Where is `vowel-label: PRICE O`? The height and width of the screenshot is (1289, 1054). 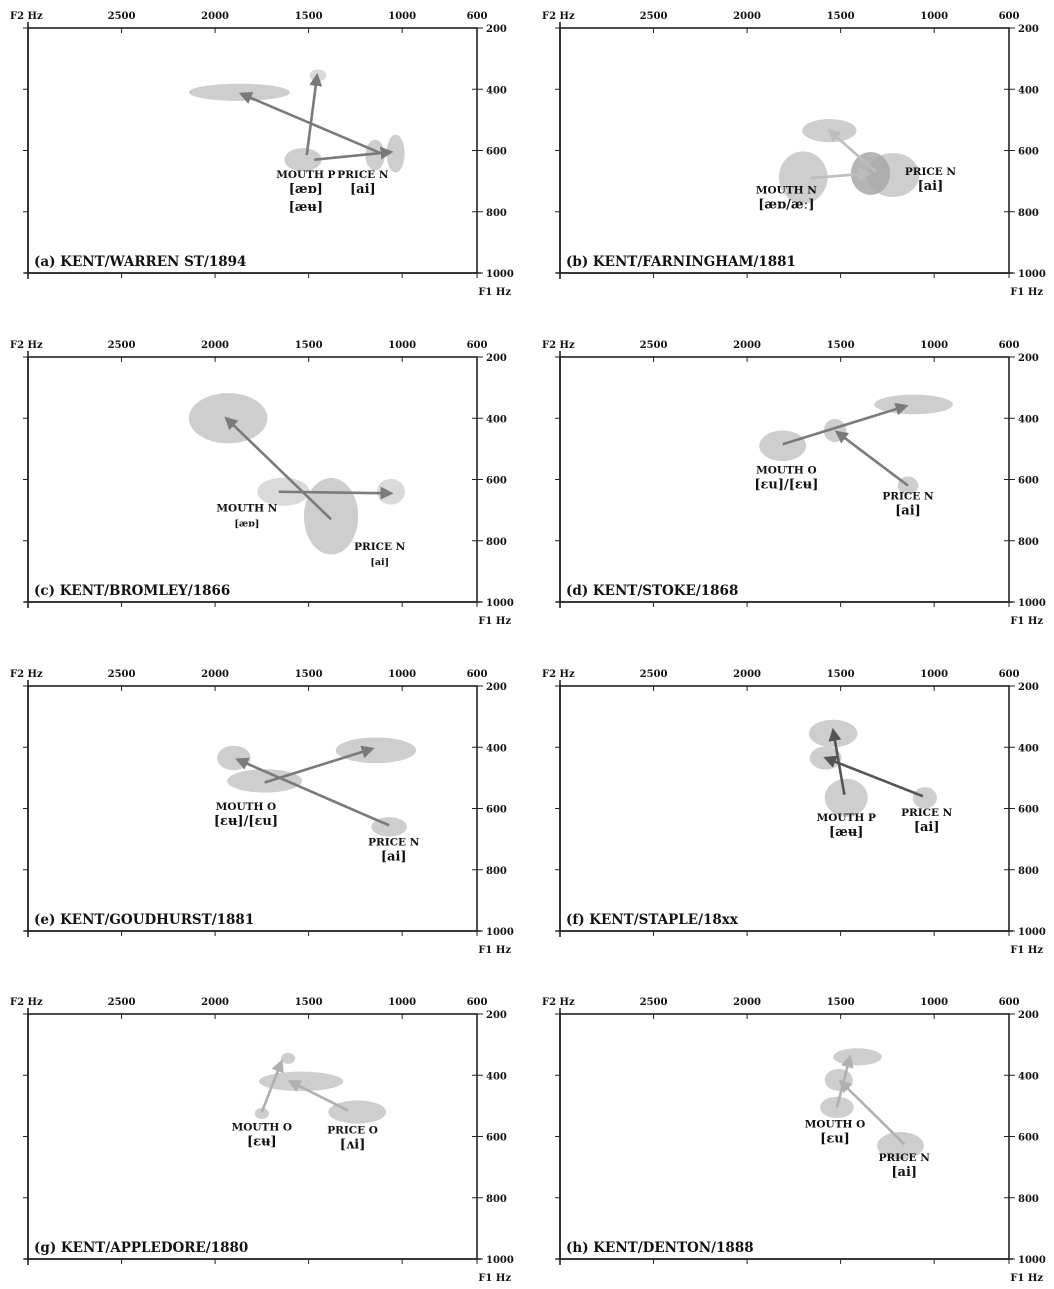 vowel-label: PRICE O is located at coordinates (352, 1130).